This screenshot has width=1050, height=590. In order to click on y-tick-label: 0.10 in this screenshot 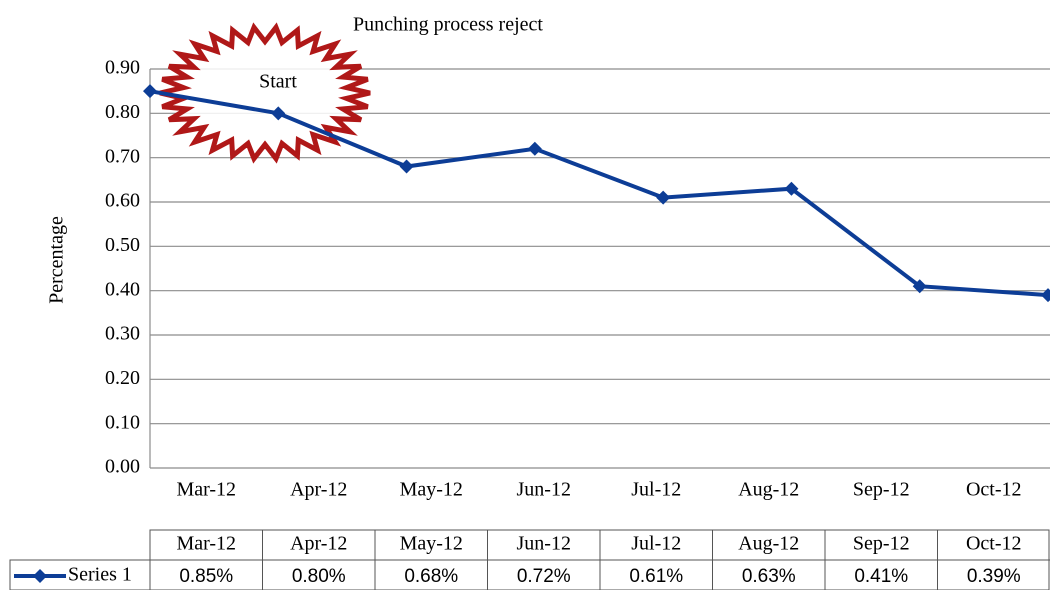, I will do `click(122, 422)`.